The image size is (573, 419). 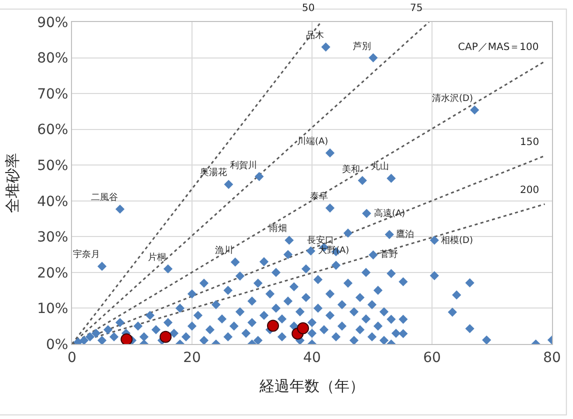 What do you see at coordinates (405, 234) in the screenshot?
I see `annotation: 鷹泊` at bounding box center [405, 234].